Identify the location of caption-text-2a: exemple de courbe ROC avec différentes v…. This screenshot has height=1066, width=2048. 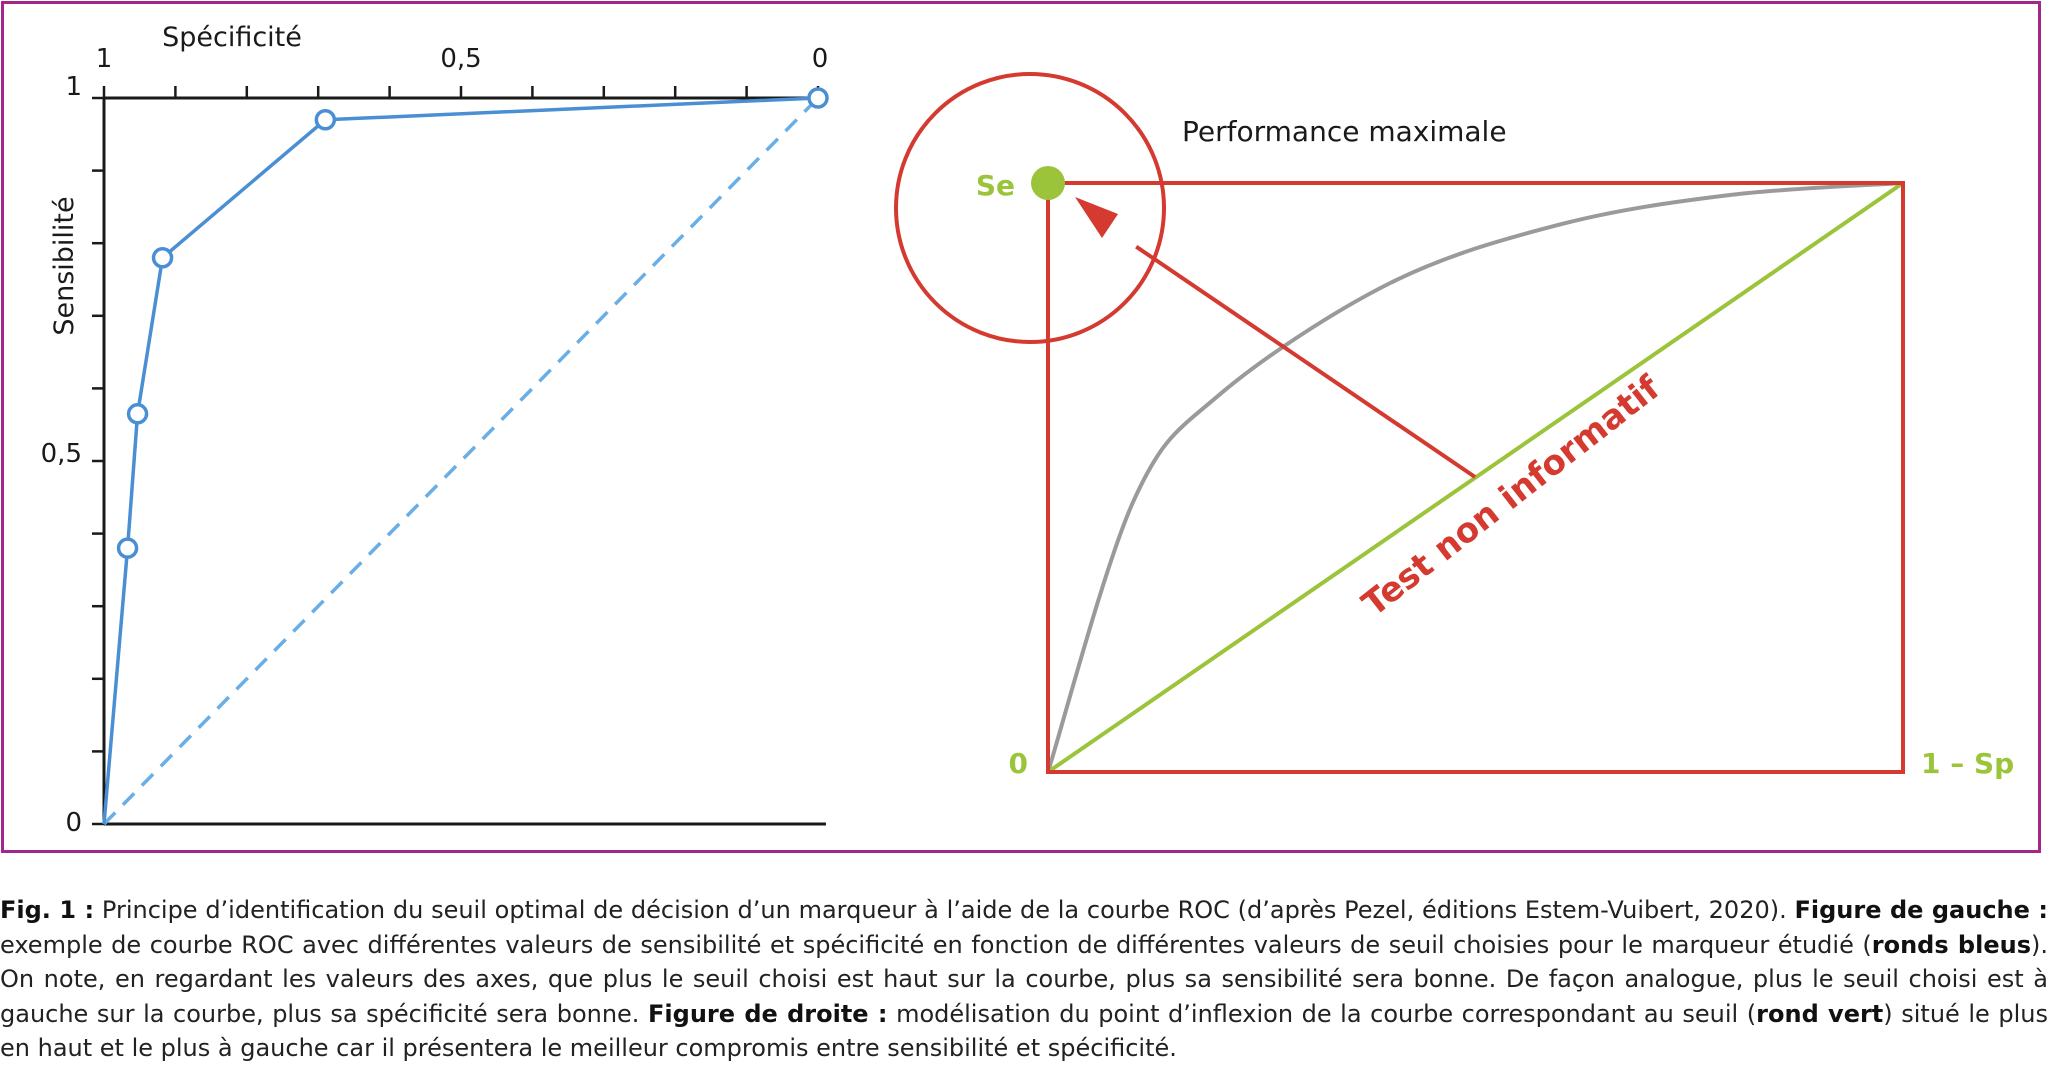
(936, 944).